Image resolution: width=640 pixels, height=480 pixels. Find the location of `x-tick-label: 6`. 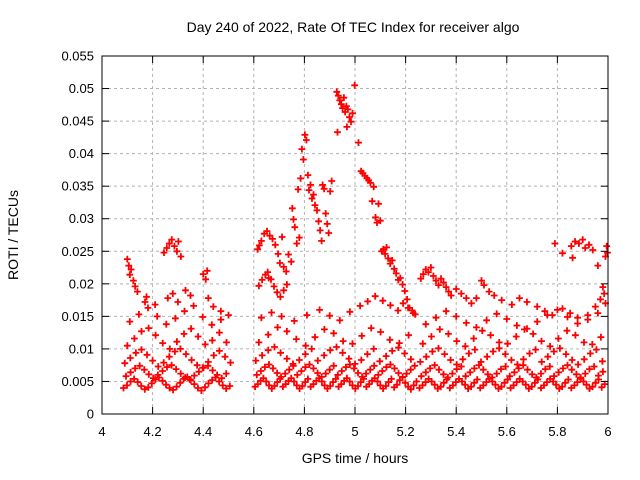

x-tick-label: 6 is located at coordinates (607, 431).